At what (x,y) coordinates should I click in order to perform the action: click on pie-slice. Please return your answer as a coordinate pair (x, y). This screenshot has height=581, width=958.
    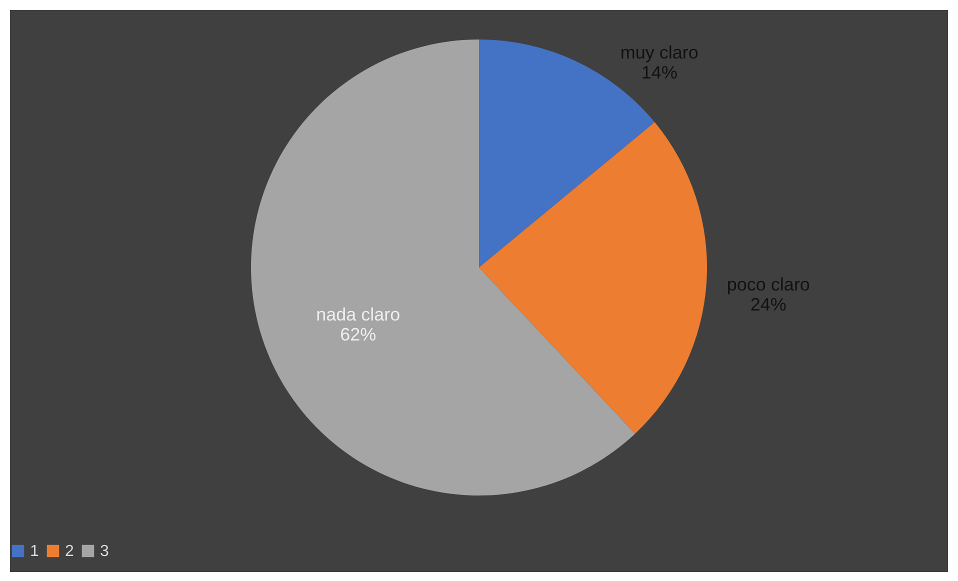
    Looking at the image, I should click on (593, 278).